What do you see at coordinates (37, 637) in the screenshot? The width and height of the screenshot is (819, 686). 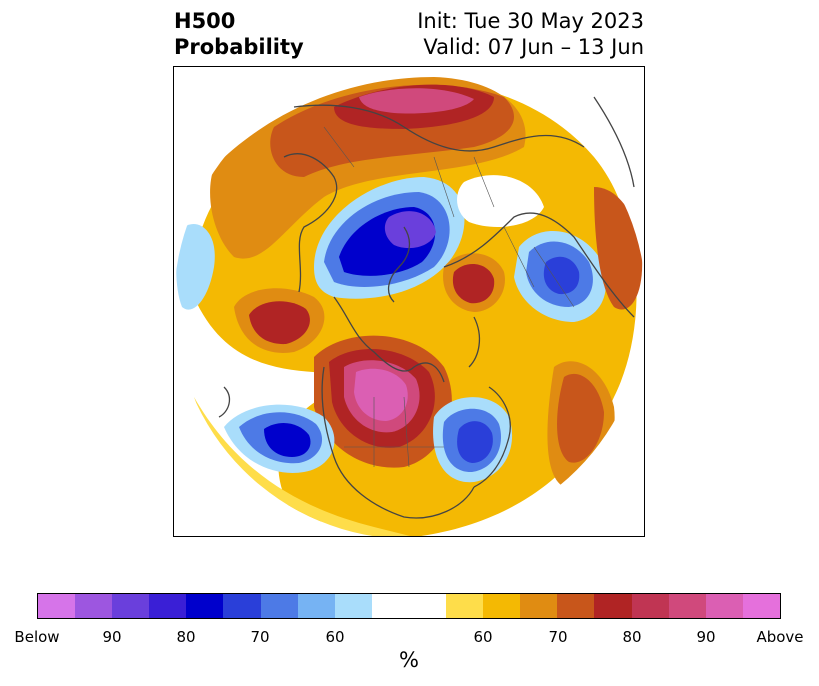 I see `colorbar-label-below: Below` at bounding box center [37, 637].